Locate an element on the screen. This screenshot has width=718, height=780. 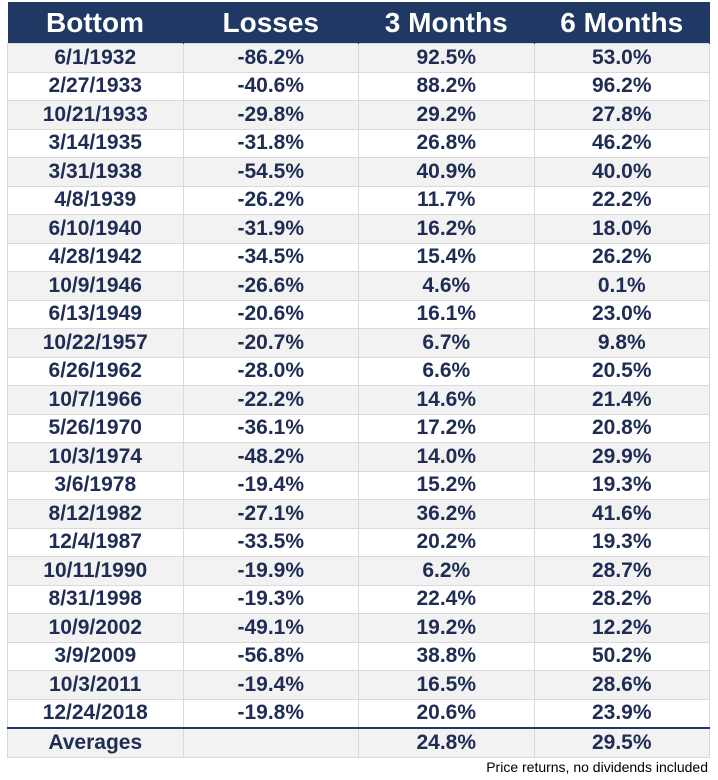
averages-row: Averages 24.8% 29.5% is located at coordinates (358, 742).